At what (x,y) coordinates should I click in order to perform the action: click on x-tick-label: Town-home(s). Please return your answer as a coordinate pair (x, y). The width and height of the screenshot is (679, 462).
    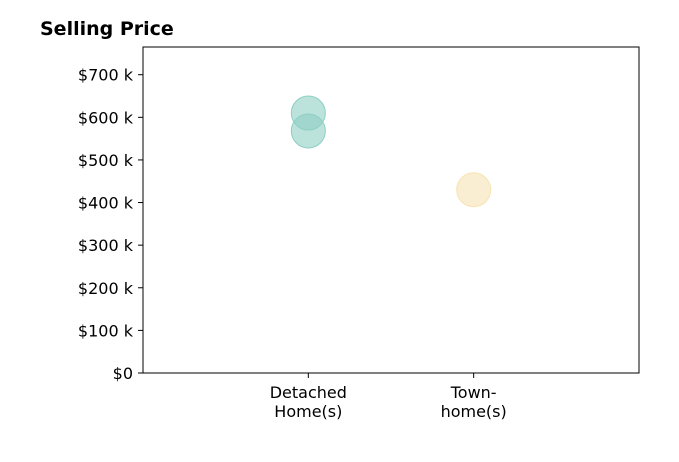
    Looking at the image, I should click on (474, 402).